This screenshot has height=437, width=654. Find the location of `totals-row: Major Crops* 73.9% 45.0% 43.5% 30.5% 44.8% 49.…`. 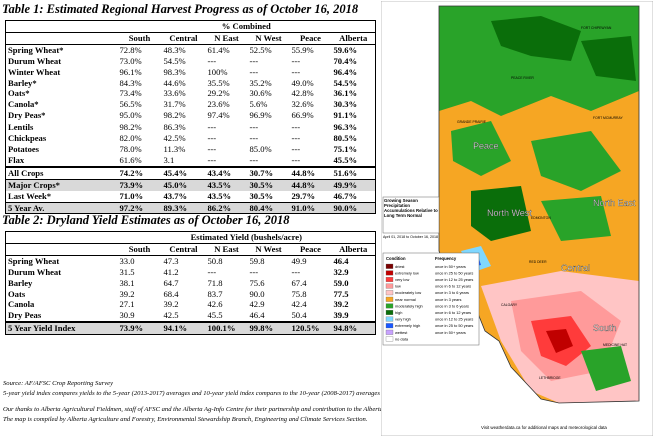

totals-row: Major Crops* 73.9% 45.0% 43.5% 30.5% 44.8% 49.… is located at coordinates (190, 184).